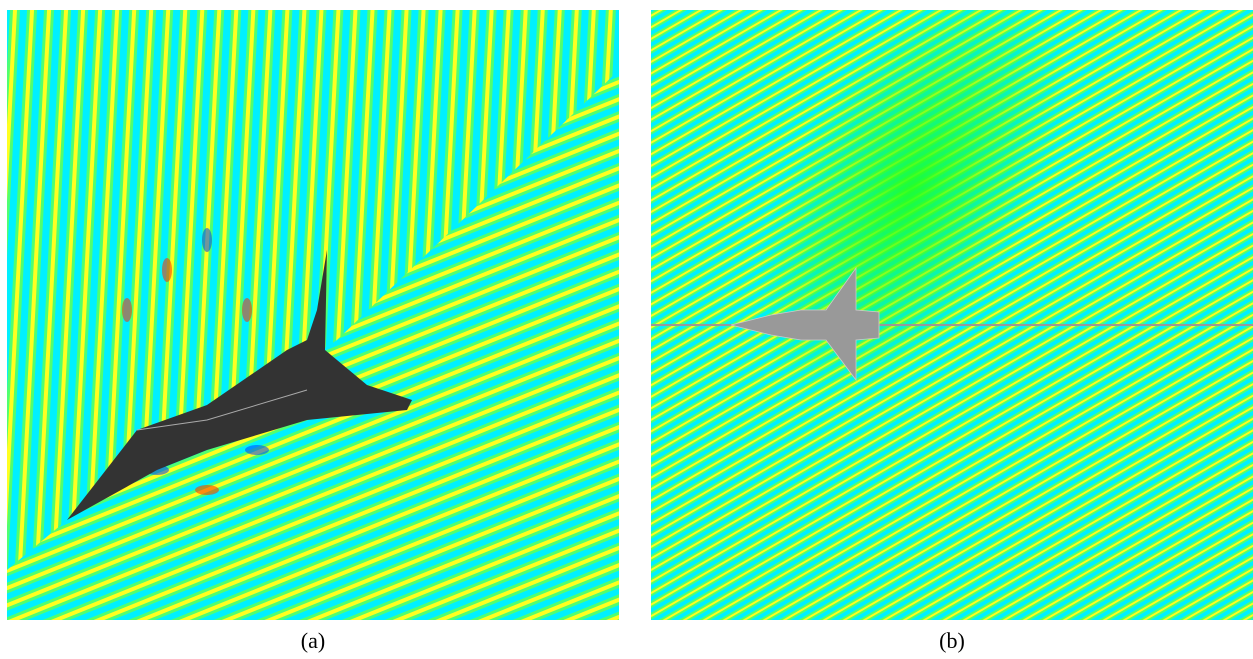 The height and width of the screenshot is (659, 1253). I want to click on caption: (b), so click(952, 640).